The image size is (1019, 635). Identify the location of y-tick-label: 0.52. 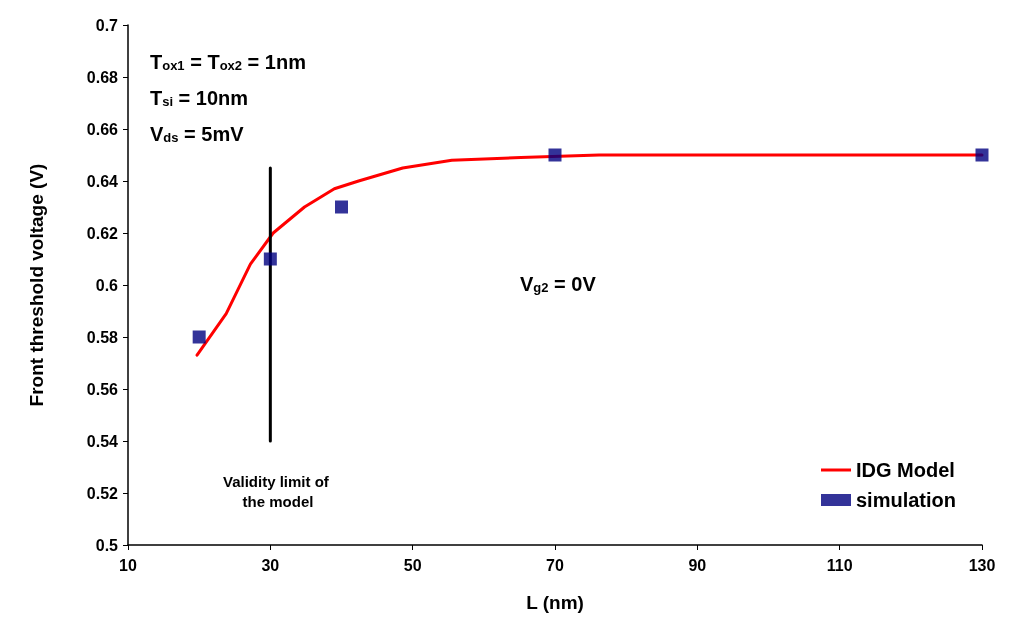
(102, 493).